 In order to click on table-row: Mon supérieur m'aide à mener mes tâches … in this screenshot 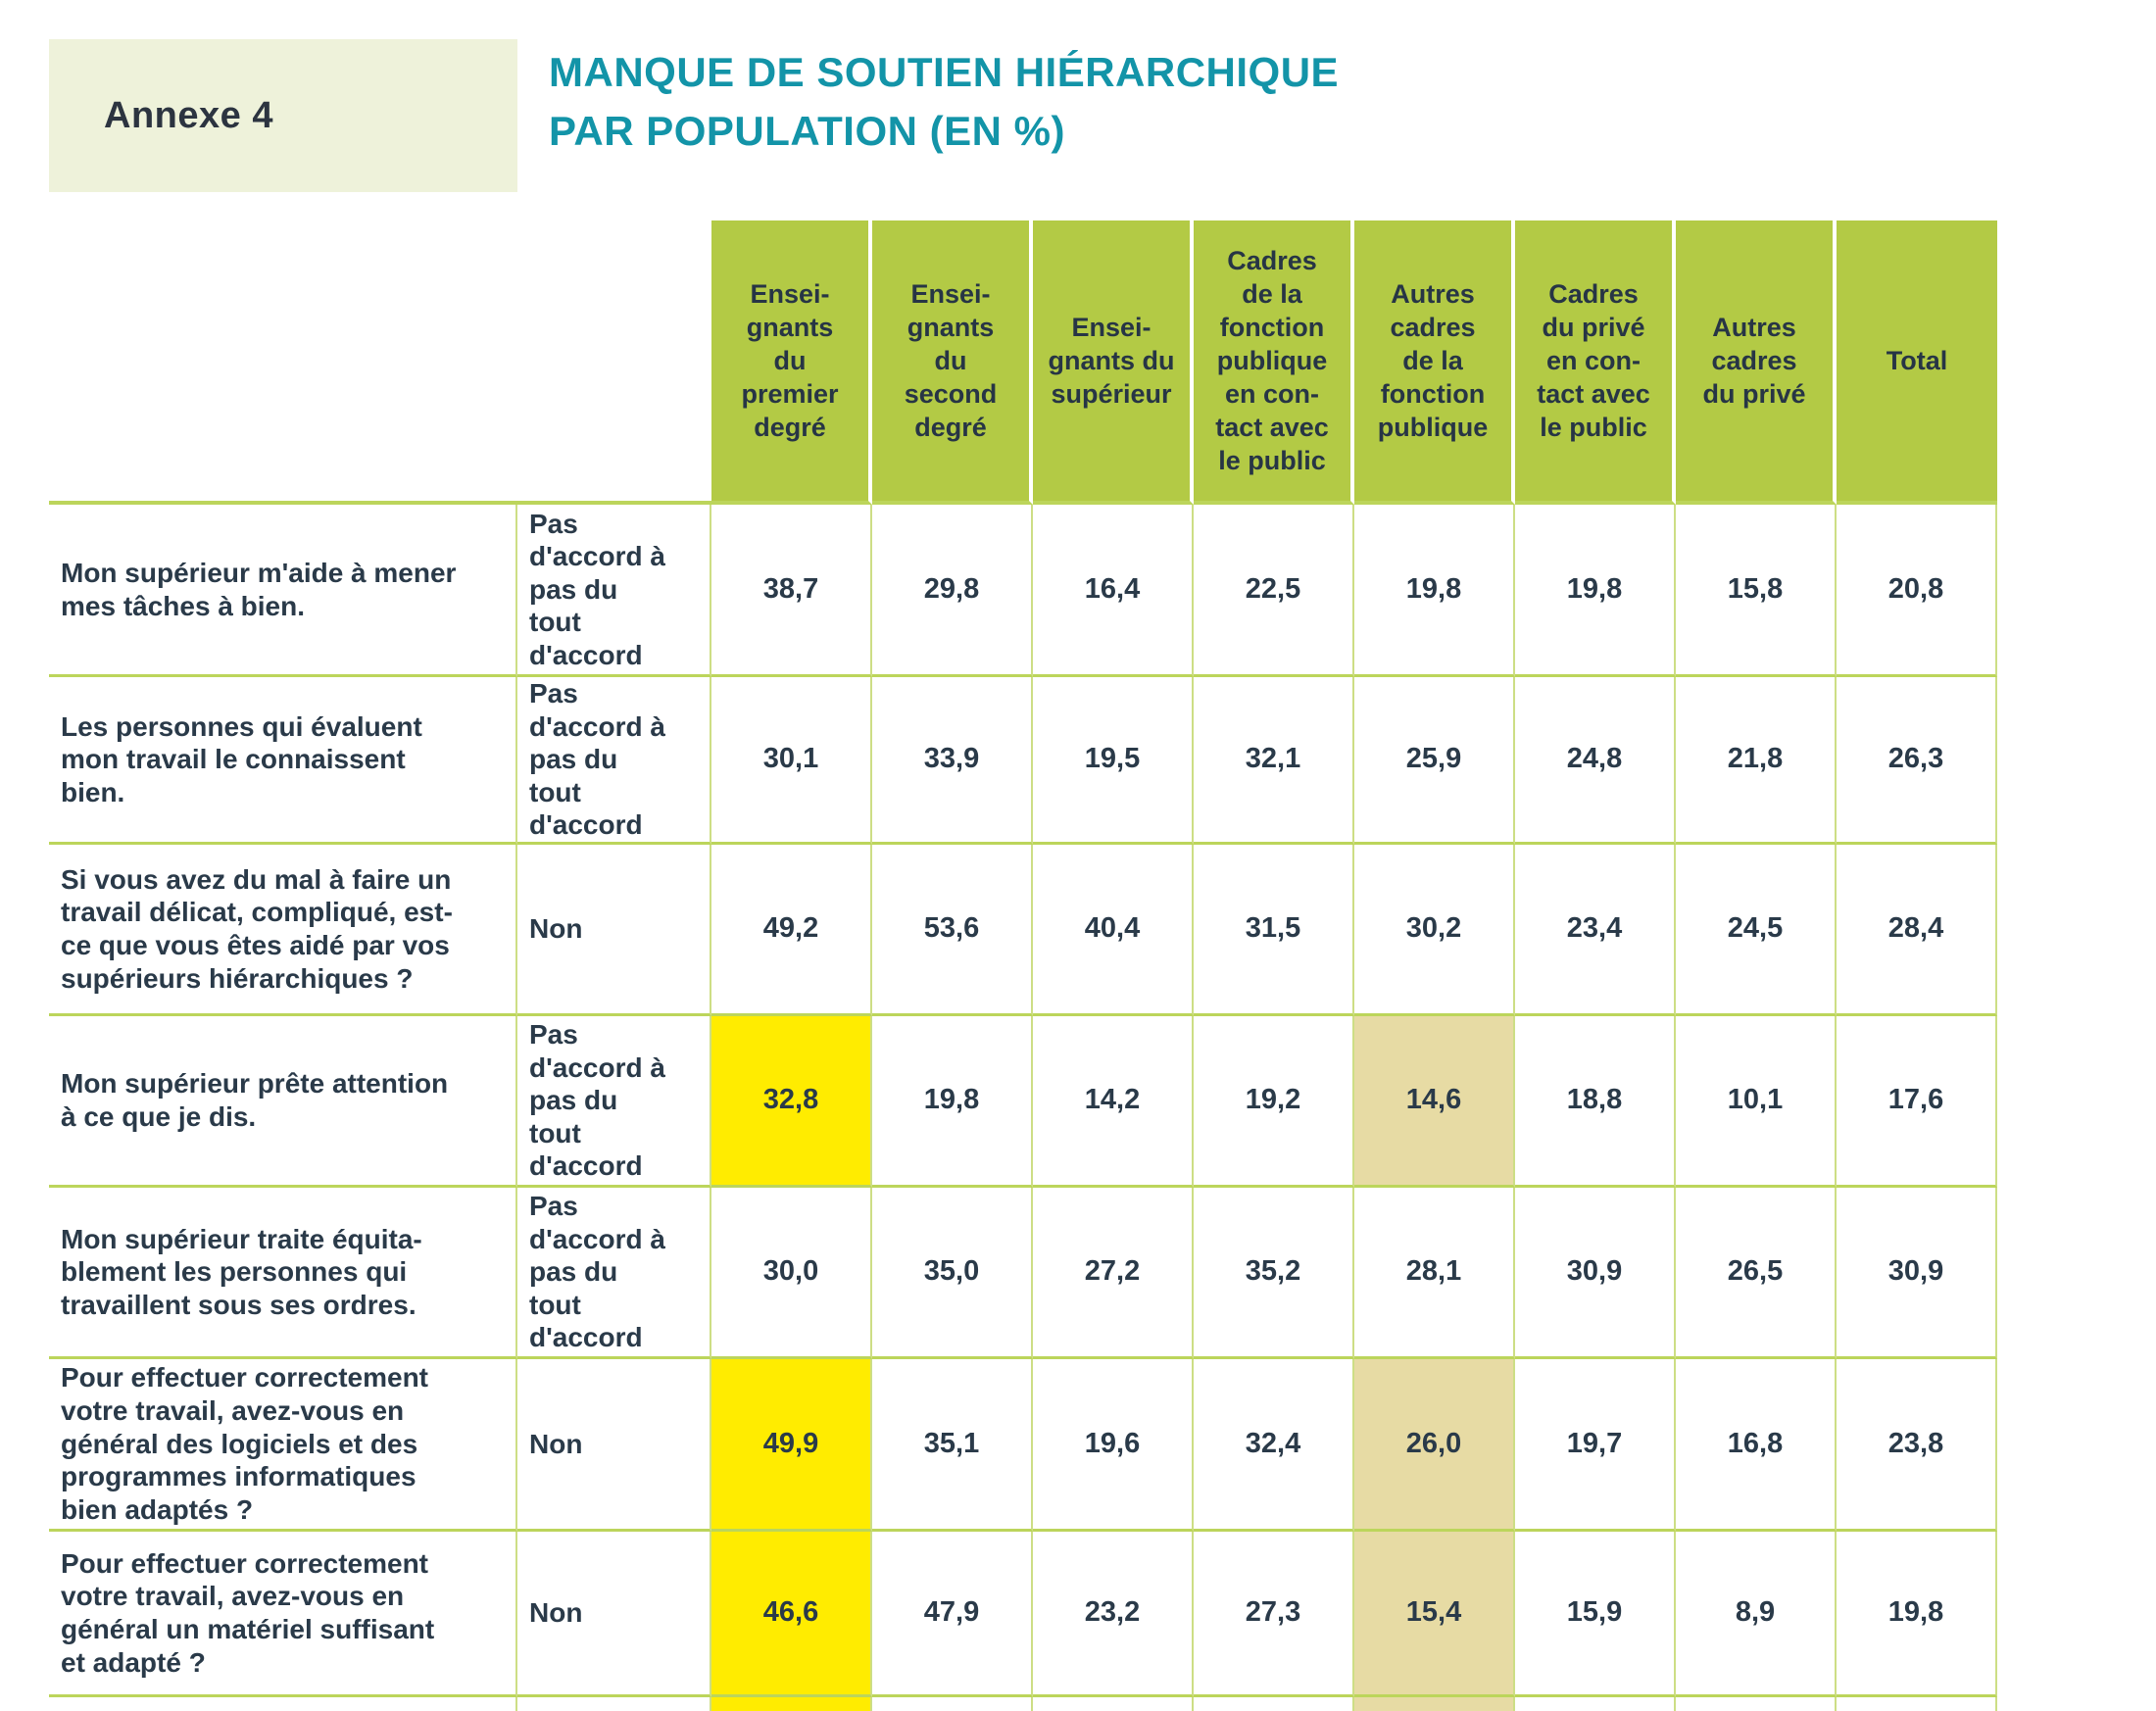, I will do `click(1023, 591)`.